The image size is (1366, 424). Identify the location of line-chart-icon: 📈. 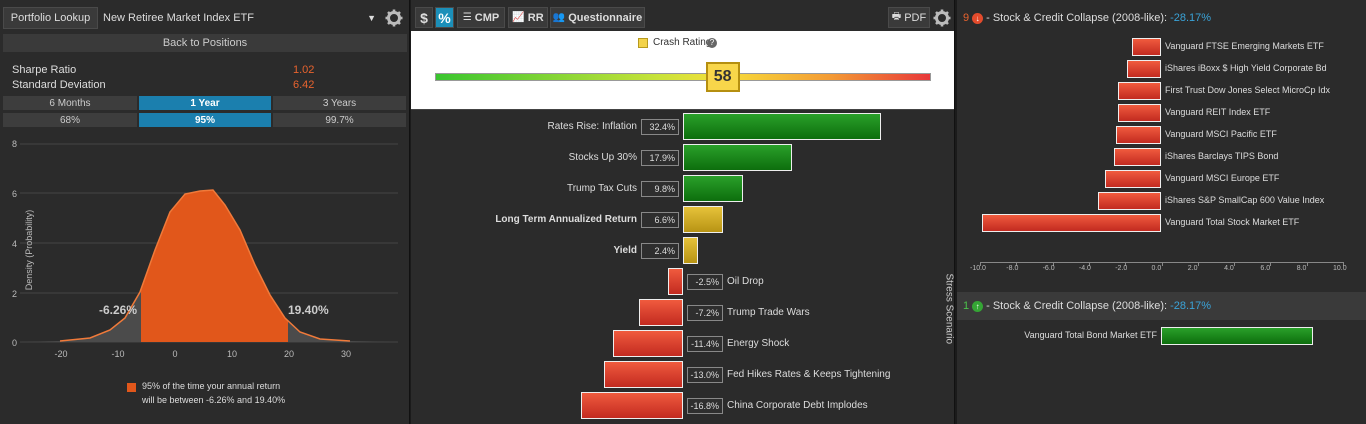
(518, 17).